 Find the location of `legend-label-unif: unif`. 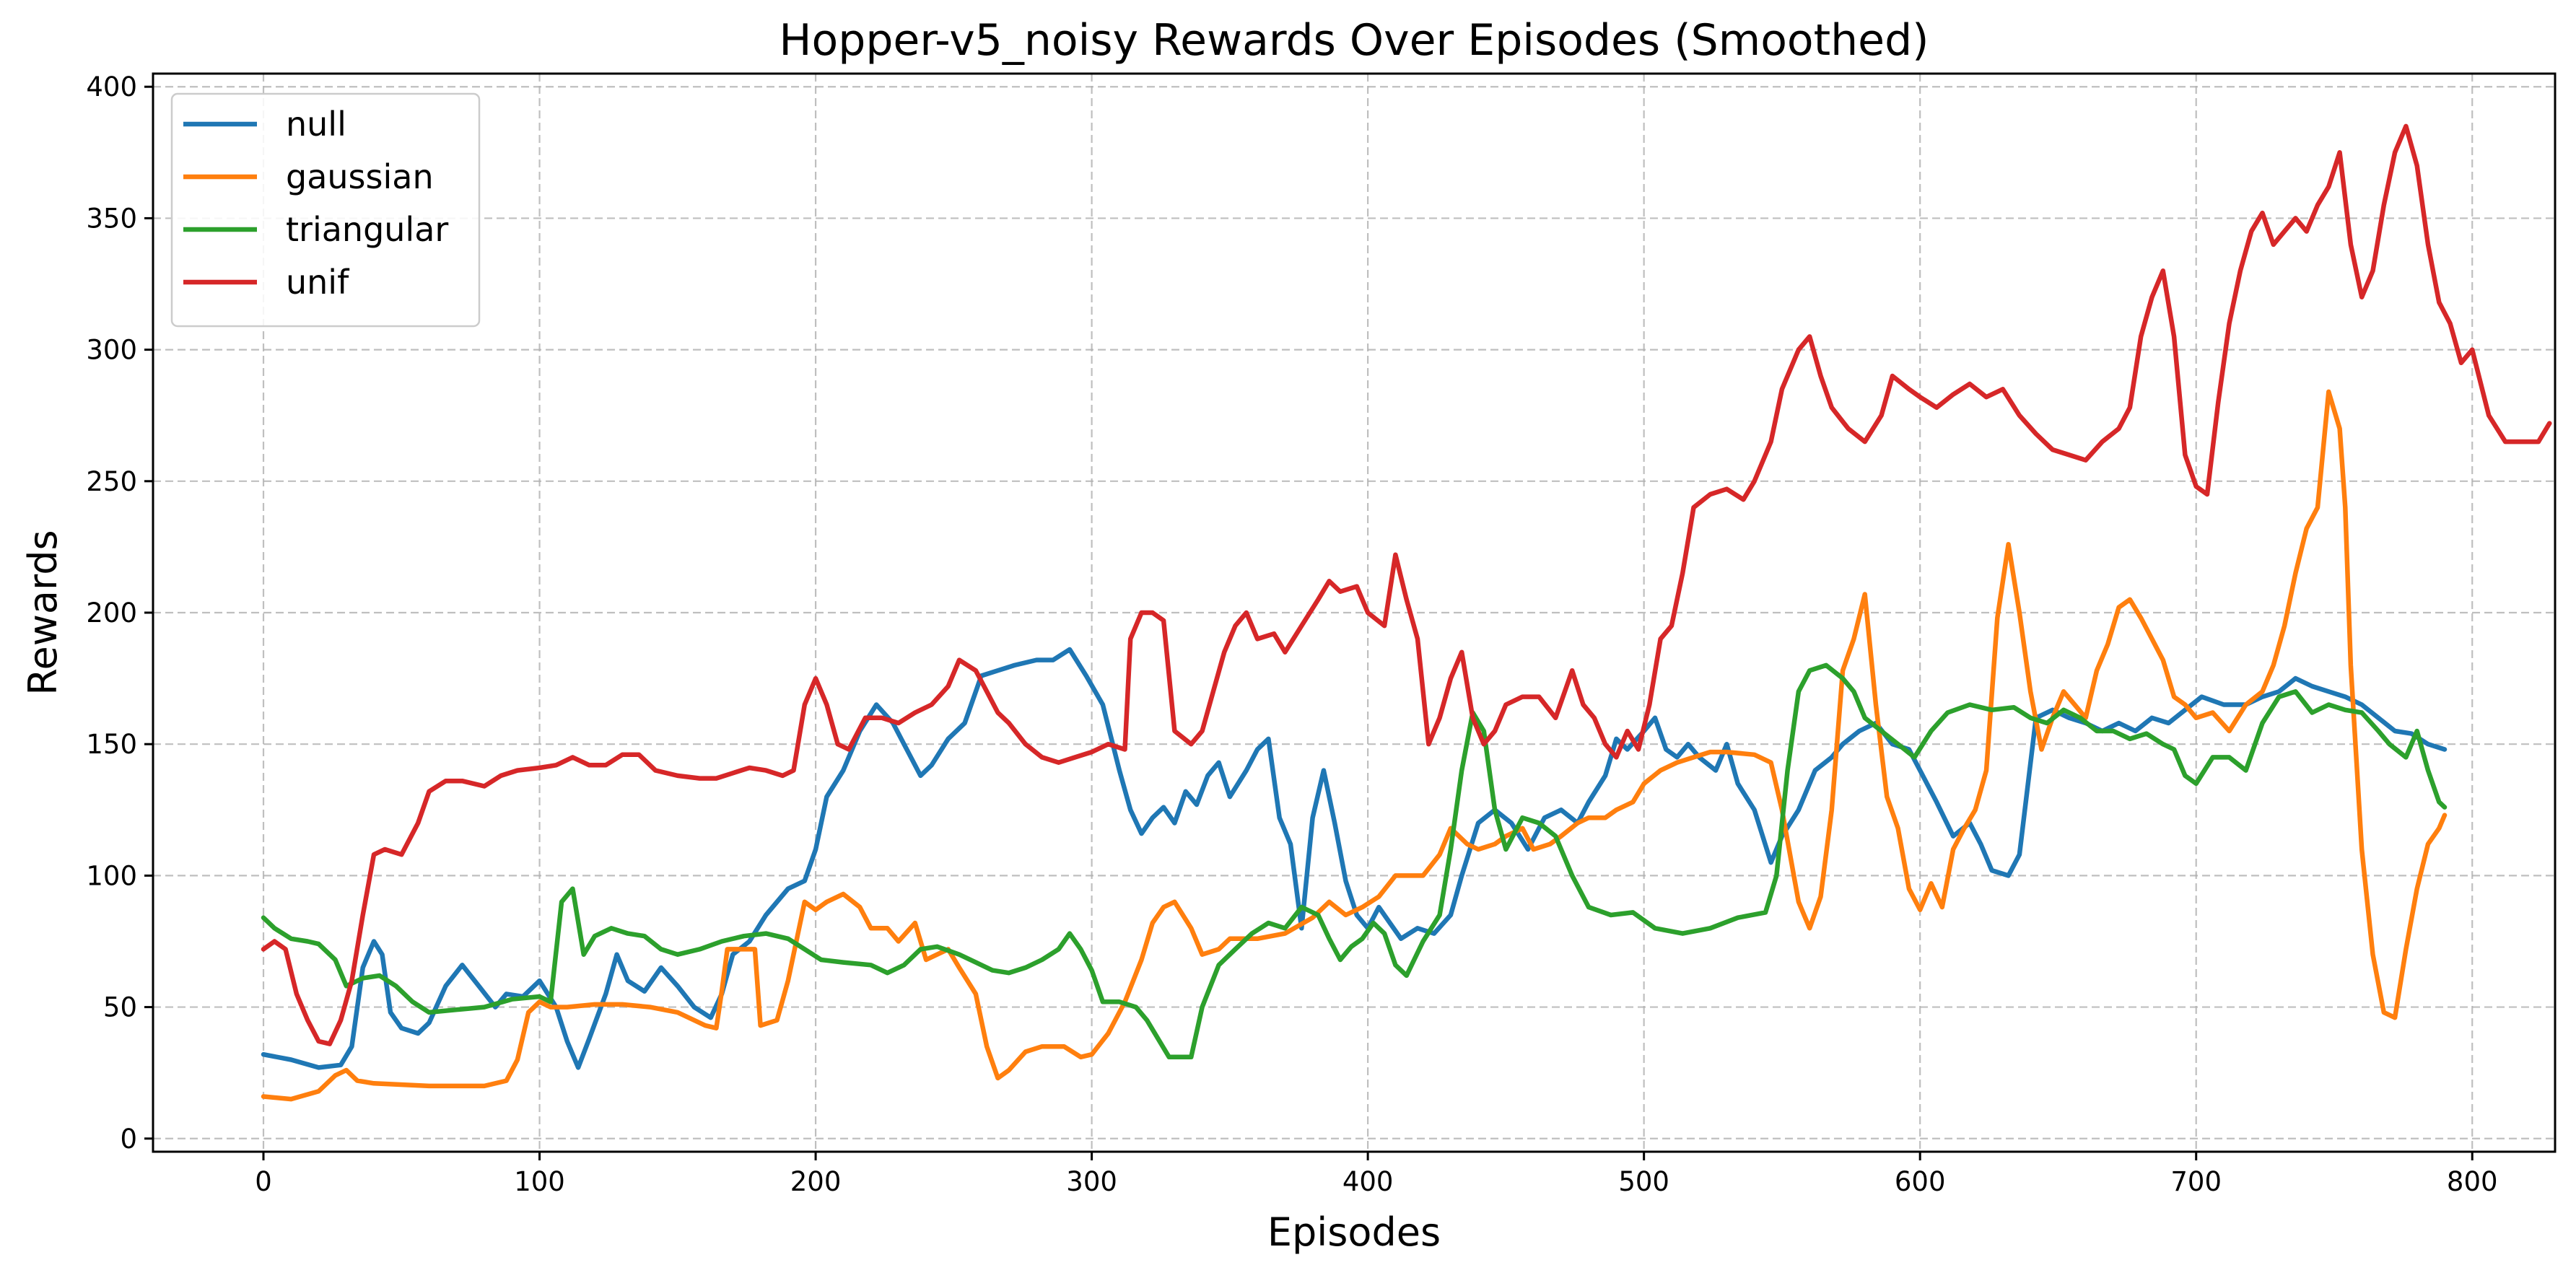

legend-label-unif: unif is located at coordinates (318, 282).